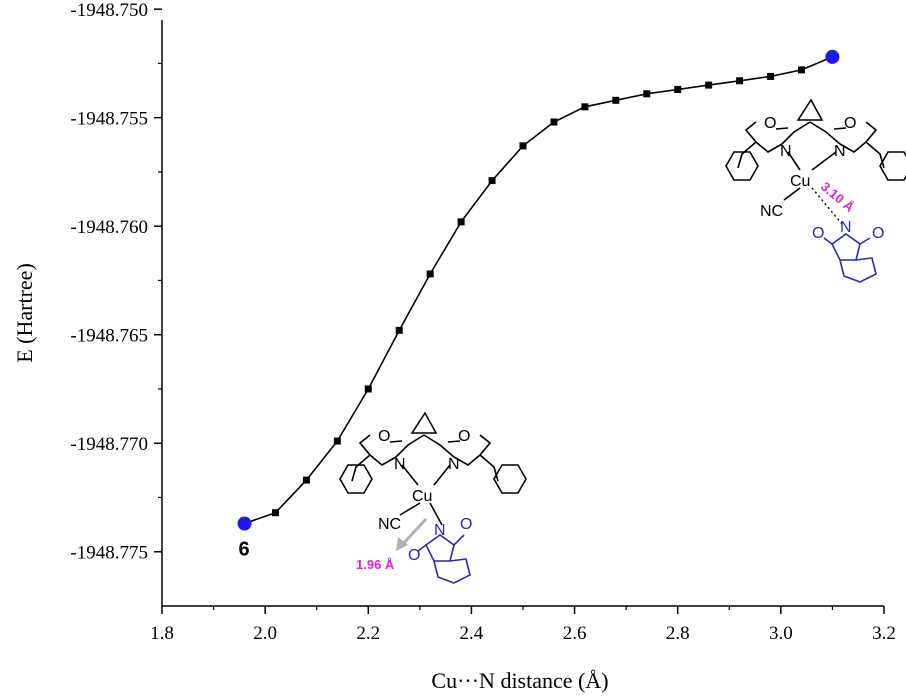  I want to click on high-n1-label: N, so click(786, 151).